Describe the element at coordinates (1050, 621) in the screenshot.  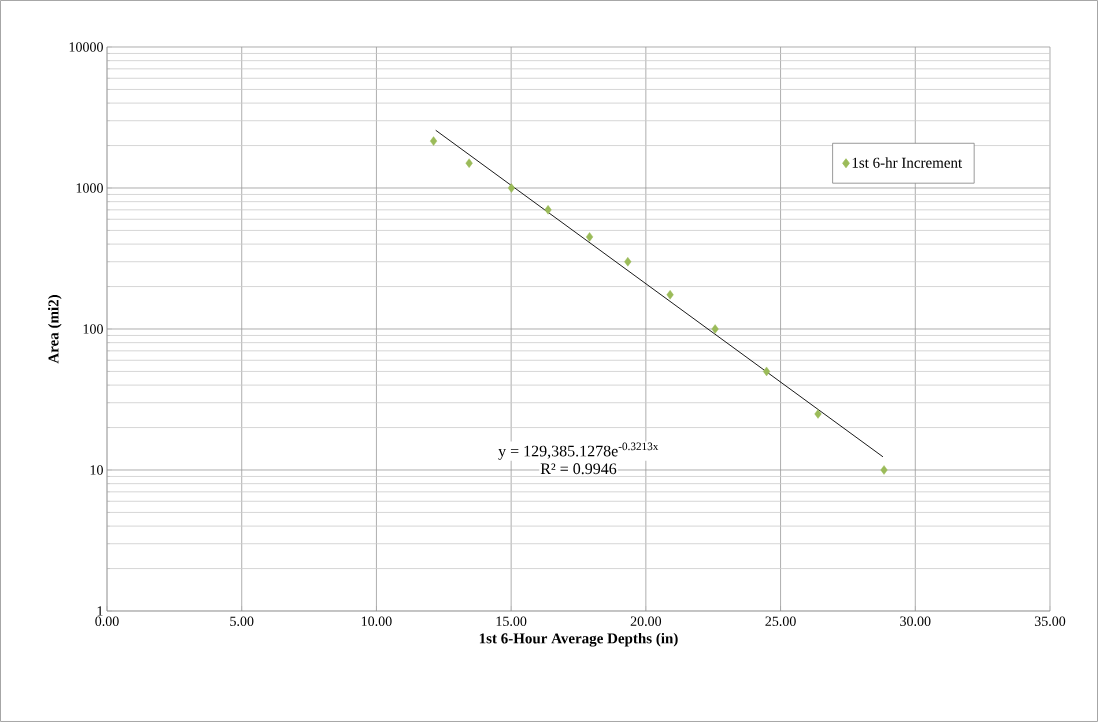
I see `x-tick-label: 35.00` at that location.